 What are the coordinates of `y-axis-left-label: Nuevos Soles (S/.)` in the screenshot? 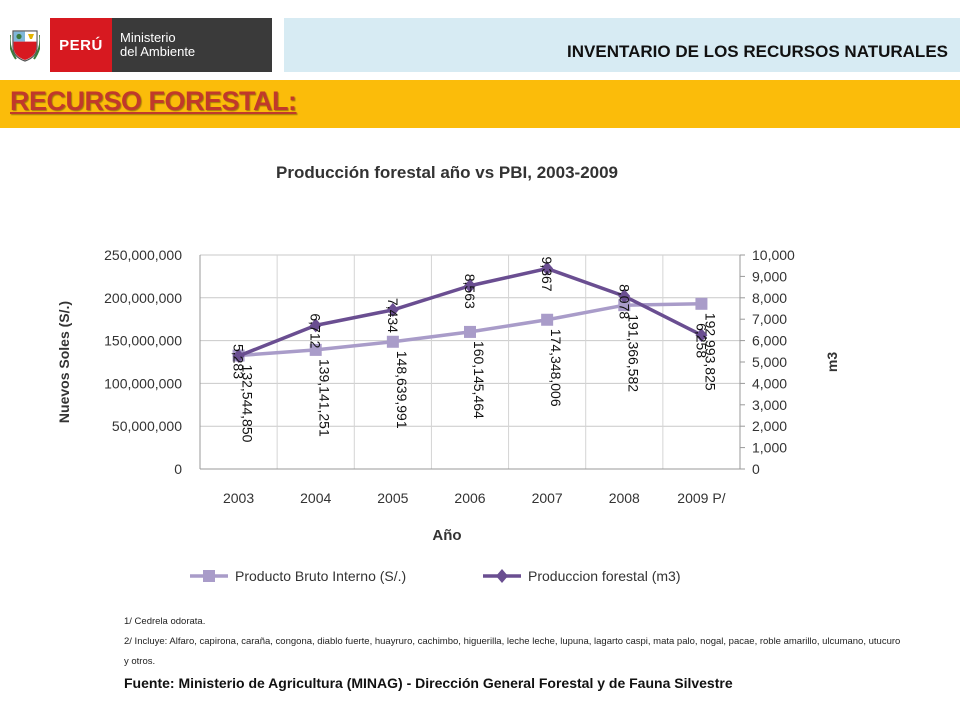 It's located at (64, 362).